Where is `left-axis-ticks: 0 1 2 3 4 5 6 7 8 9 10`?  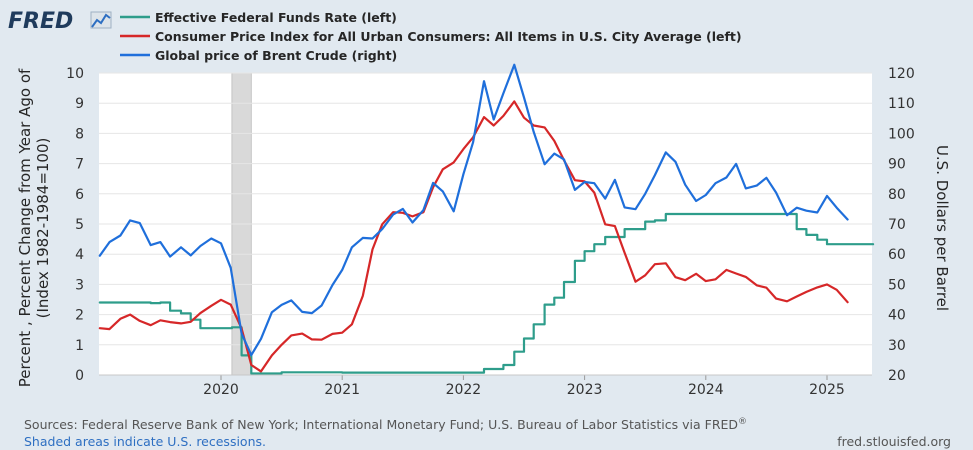 left-axis-ticks: 0 1 2 3 4 5 6 7 8 9 10 is located at coordinates (75, 225).